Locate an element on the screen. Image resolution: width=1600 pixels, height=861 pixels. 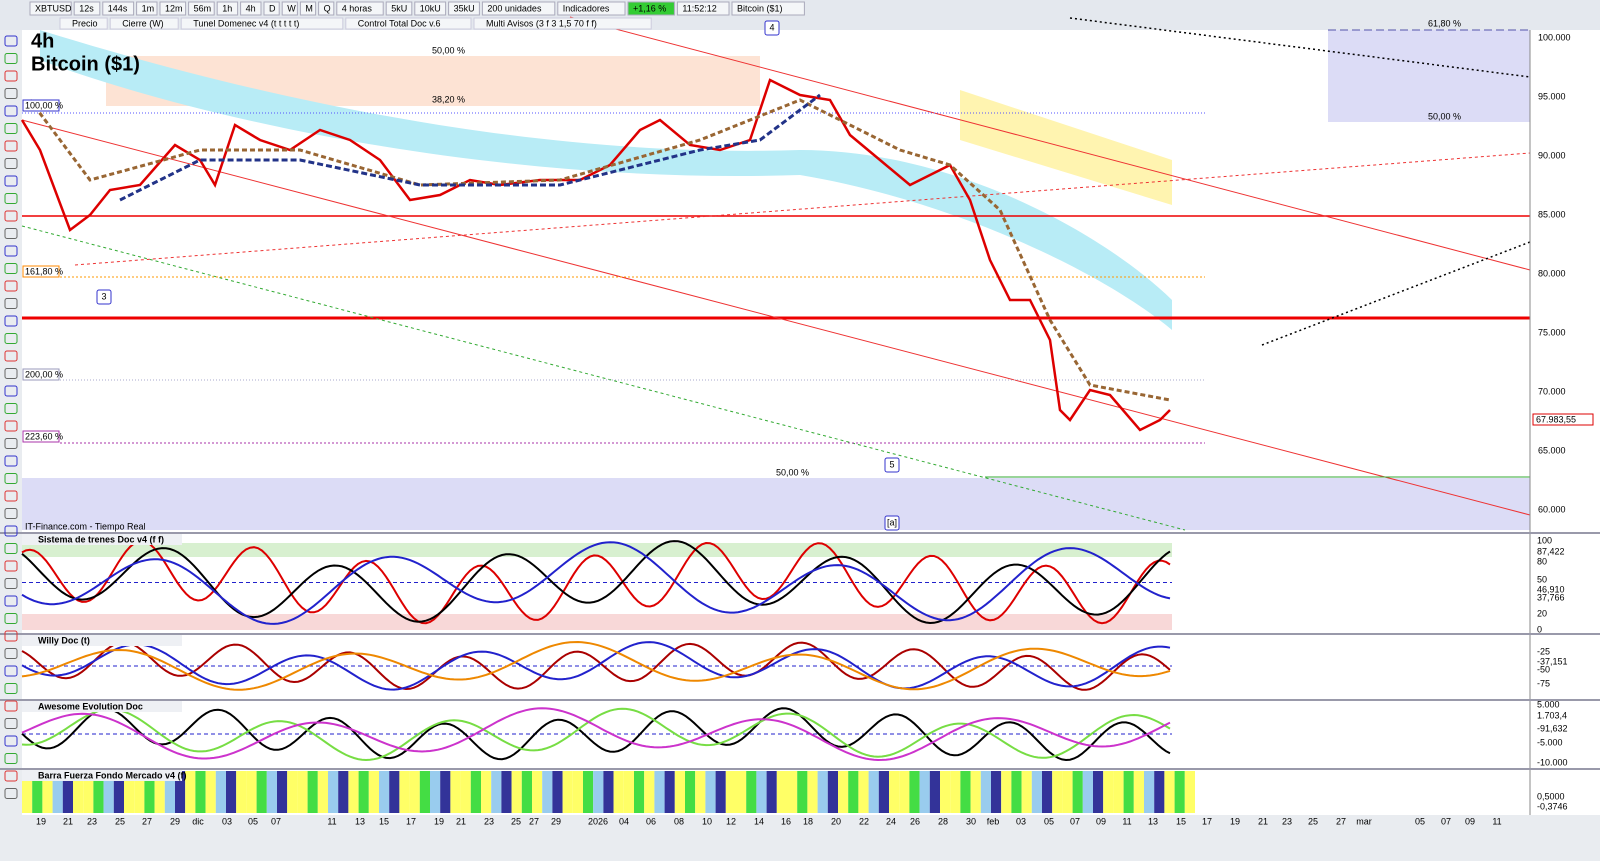
toolbar-label: W is located at coordinates (291, 8).